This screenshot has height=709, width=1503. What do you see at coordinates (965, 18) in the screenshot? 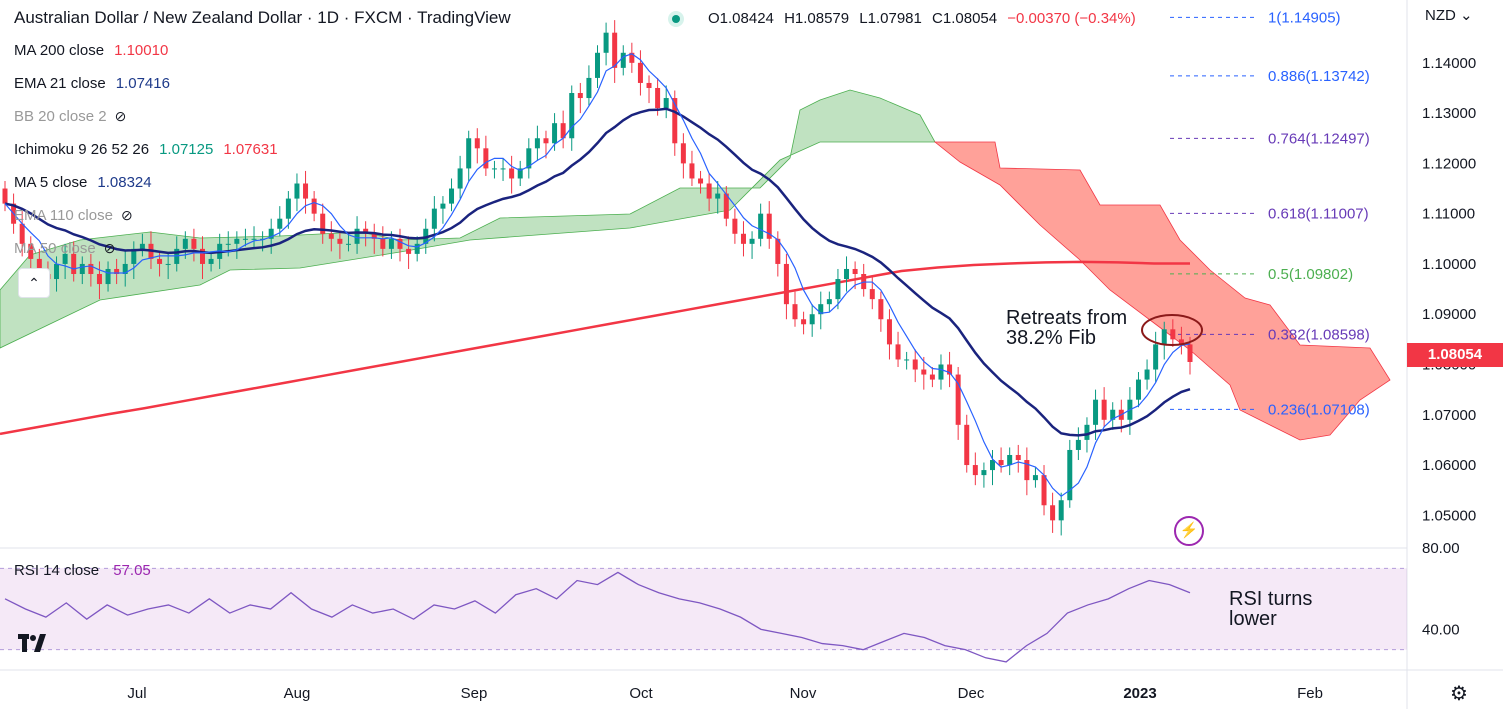
I see `close-value: C1.08054` at bounding box center [965, 18].